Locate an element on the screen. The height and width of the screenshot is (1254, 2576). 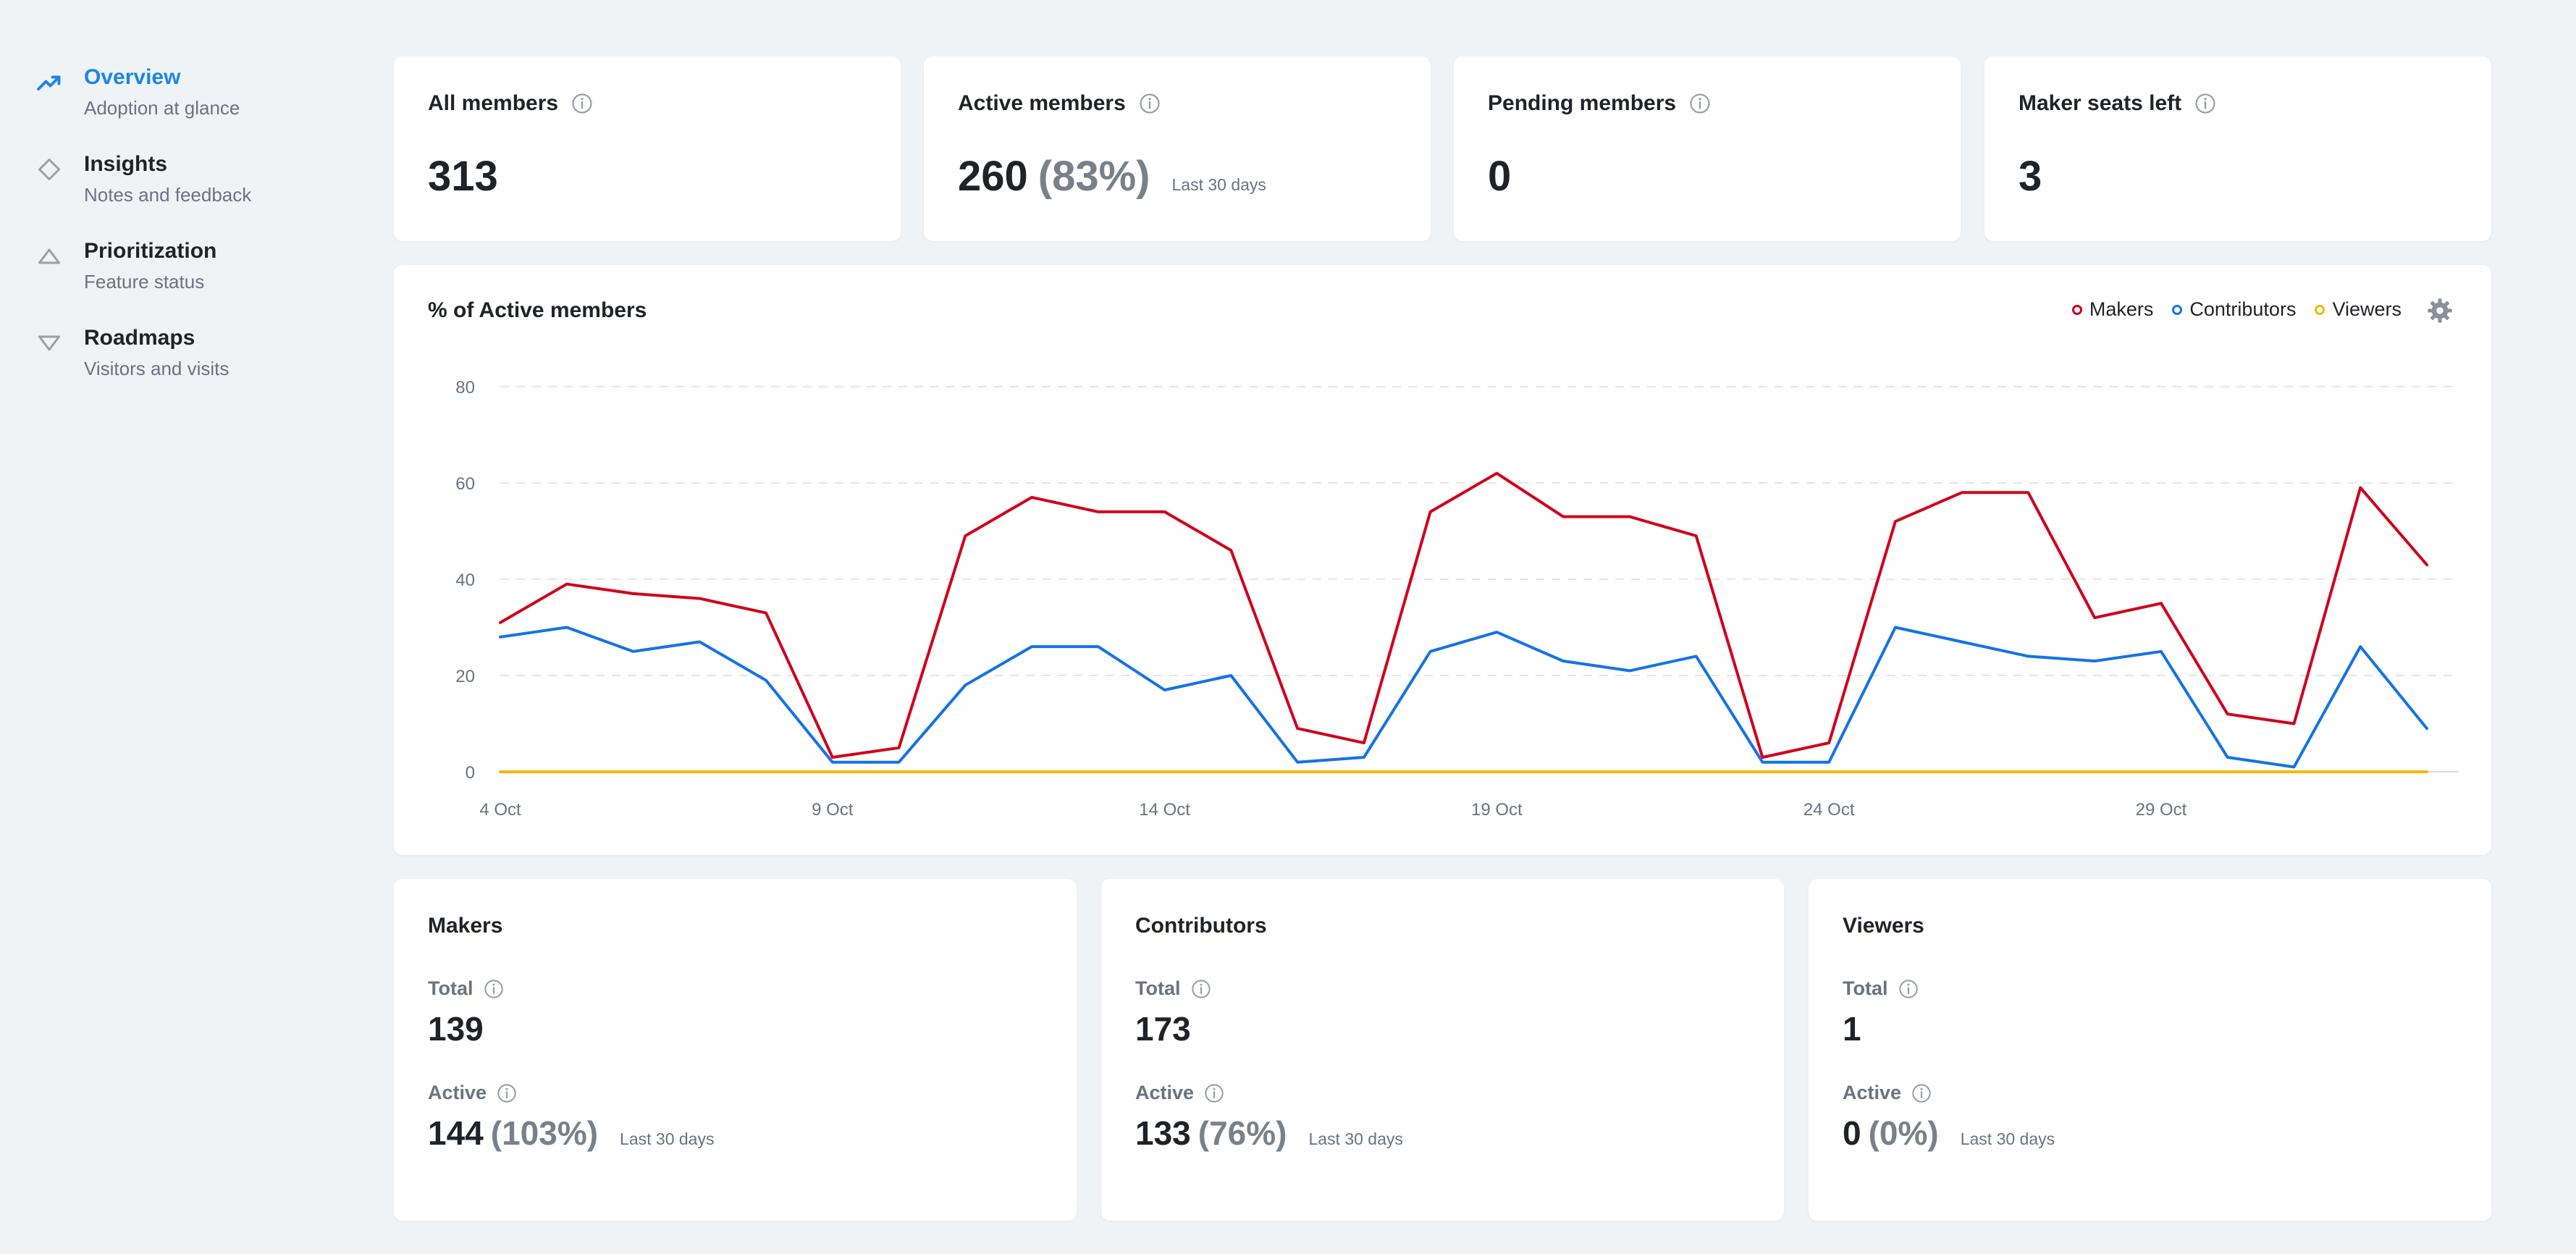
active-percent: (103%) is located at coordinates (544, 1133).